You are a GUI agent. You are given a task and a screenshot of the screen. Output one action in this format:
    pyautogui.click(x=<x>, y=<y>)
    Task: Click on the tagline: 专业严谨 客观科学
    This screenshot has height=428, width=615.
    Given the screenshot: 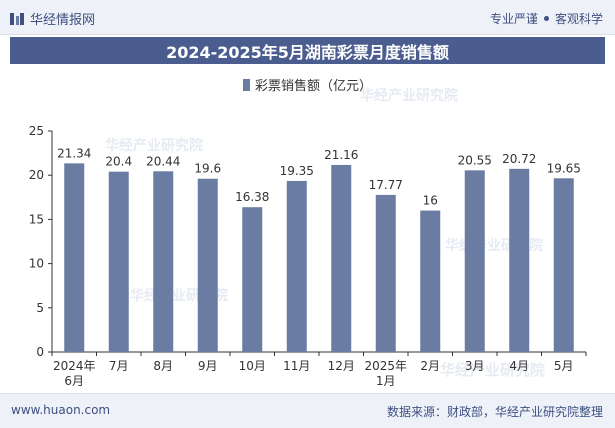 What is the action you would take?
    pyautogui.click(x=546, y=18)
    